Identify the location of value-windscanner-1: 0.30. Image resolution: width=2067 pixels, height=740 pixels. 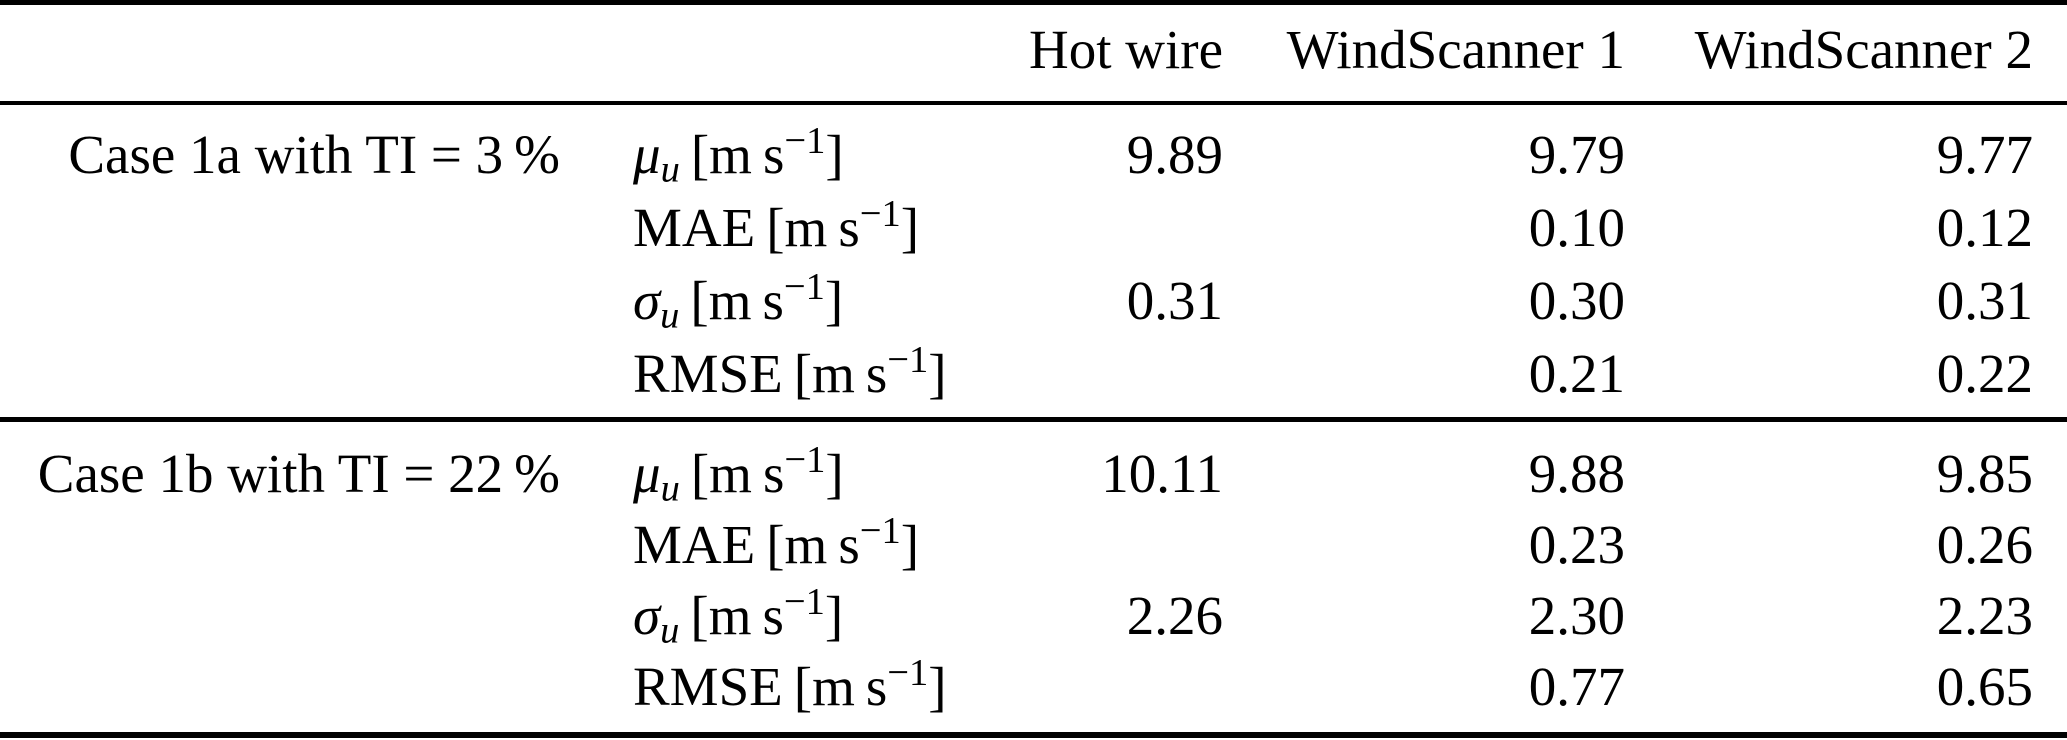
(1576, 300).